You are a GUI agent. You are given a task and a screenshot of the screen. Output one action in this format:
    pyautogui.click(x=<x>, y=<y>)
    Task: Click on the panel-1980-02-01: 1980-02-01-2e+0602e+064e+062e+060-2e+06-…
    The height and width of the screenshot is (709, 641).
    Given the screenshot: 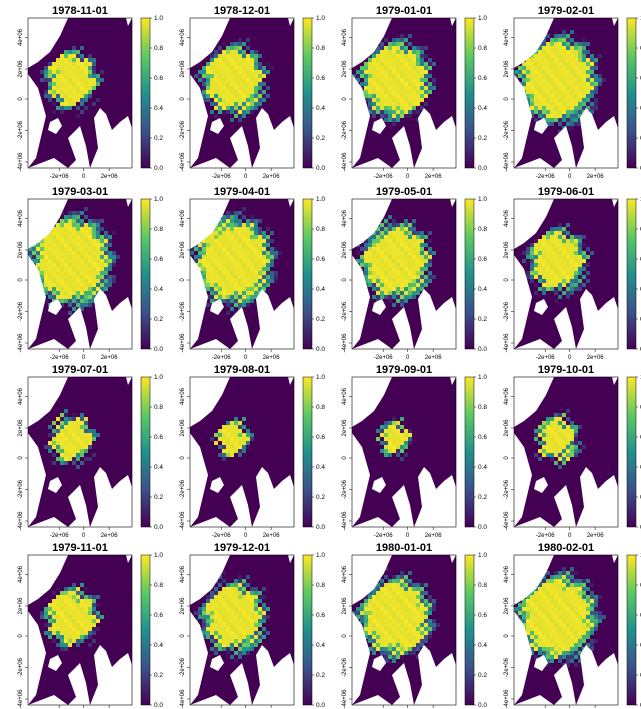 What is the action you would take?
    pyautogui.click(x=572, y=625)
    